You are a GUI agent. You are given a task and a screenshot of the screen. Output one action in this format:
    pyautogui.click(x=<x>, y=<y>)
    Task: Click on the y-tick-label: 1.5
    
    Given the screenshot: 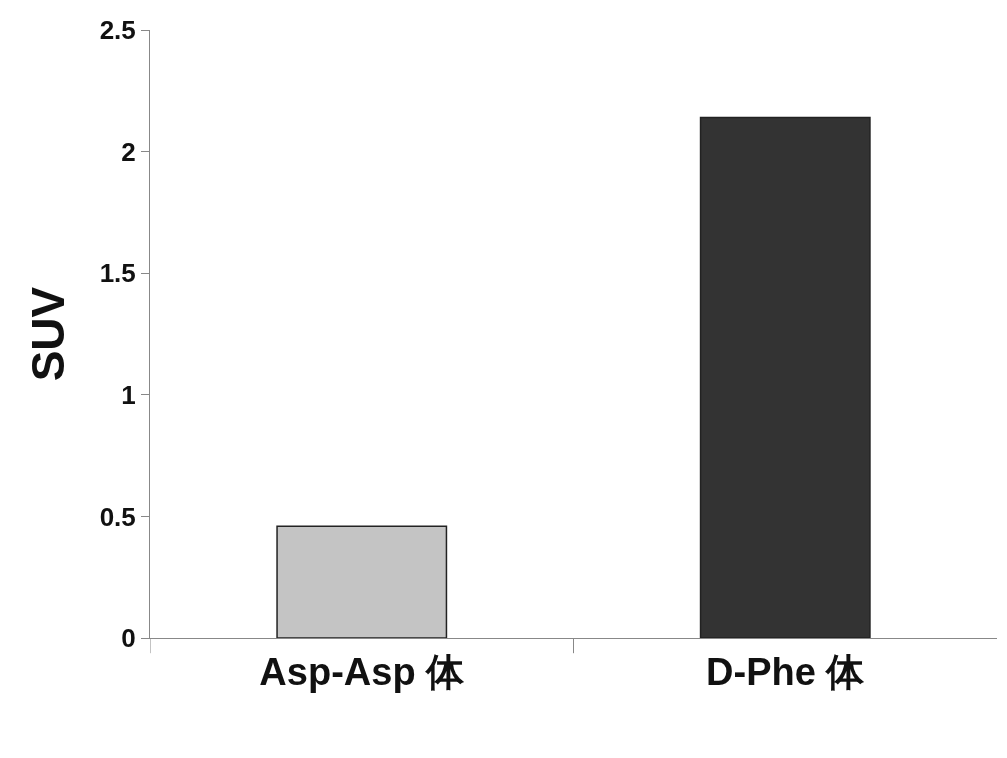 What is the action you would take?
    pyautogui.click(x=117, y=273)
    